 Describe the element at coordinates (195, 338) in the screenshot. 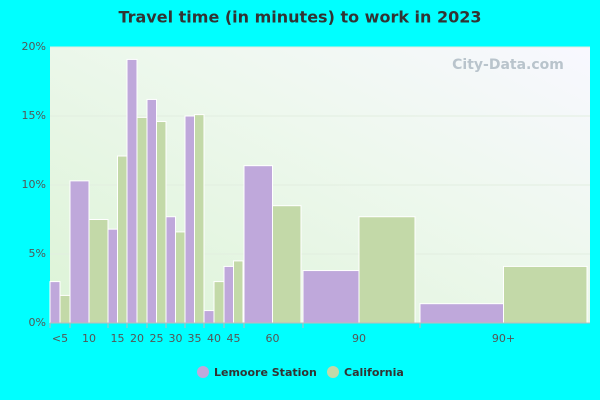

I see `x-tick-label: 35` at that location.